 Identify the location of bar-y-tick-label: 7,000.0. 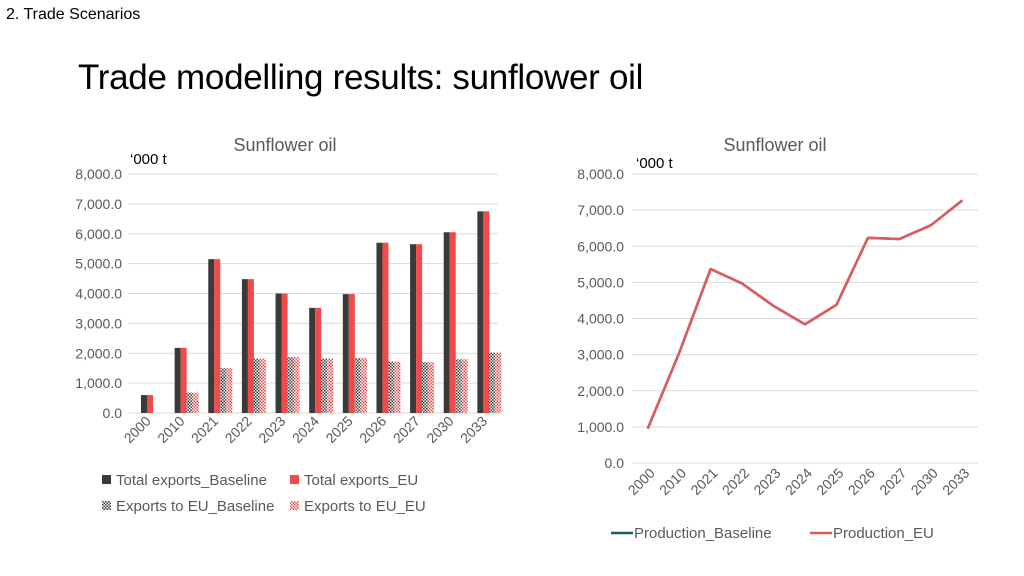
(98, 204).